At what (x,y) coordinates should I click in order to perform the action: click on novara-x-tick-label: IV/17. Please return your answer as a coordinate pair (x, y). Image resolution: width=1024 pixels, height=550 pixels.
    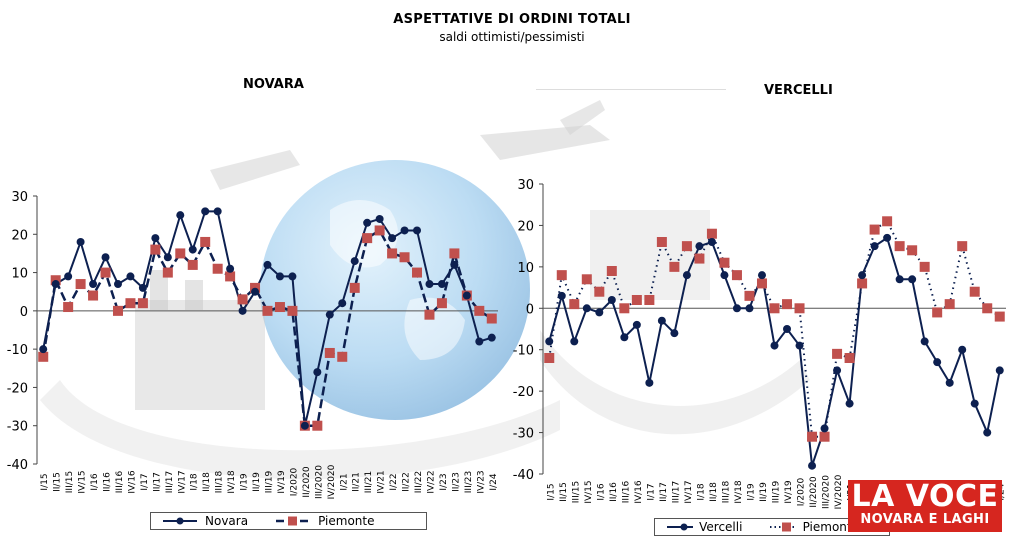
    Looking at the image, I should click on (182, 481).